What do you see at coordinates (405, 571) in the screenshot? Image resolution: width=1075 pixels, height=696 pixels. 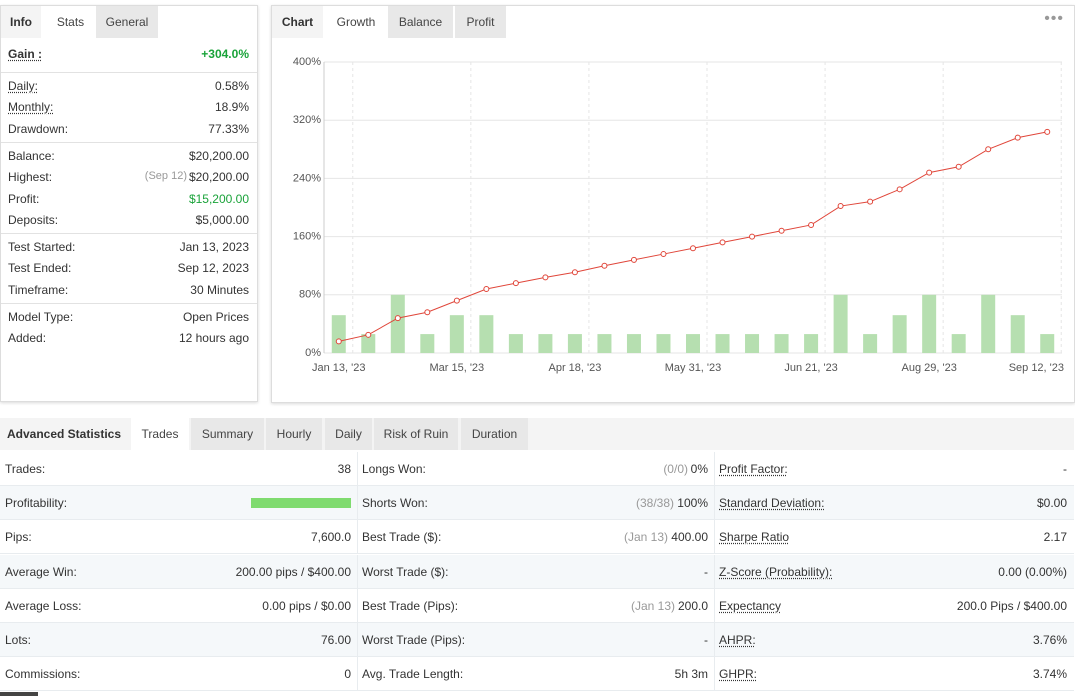 I see `stat-label: Worst Trade ($):` at bounding box center [405, 571].